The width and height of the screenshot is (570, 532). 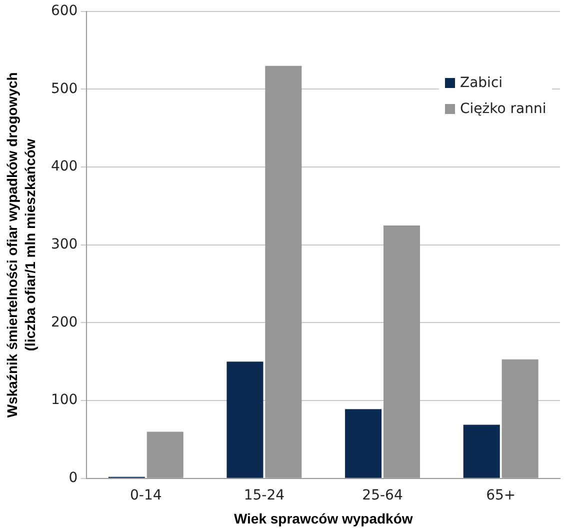 I want to click on x-tick-label: 0-14, so click(x=146, y=495).